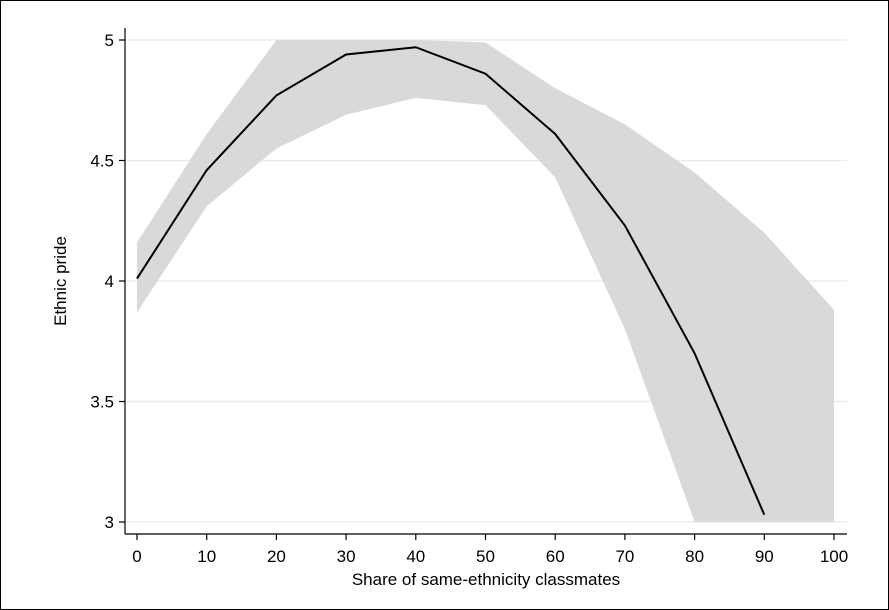 The image size is (889, 610). I want to click on x-tick-label-7: 70, so click(624, 556).